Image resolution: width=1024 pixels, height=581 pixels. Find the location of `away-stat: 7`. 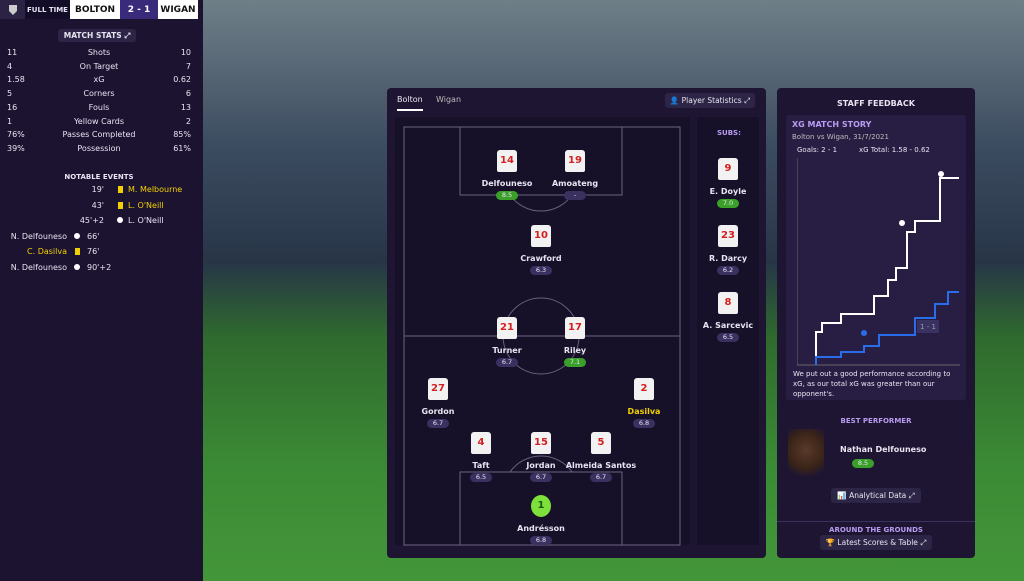

away-stat: 7 is located at coordinates (188, 66).